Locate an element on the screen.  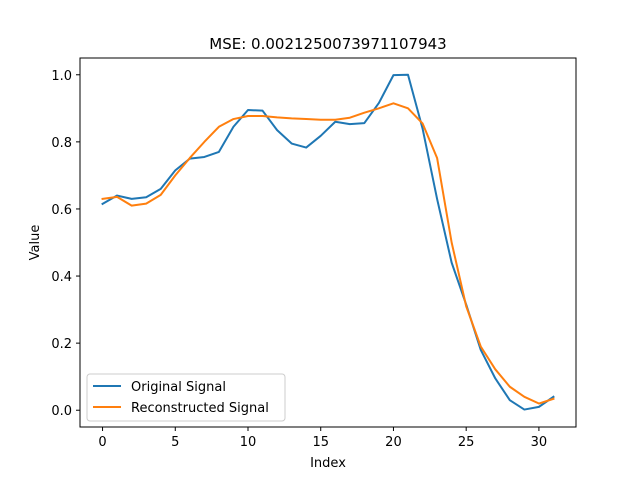
legend: Original Signal Reconstructed Signal is located at coordinates (186, 397).